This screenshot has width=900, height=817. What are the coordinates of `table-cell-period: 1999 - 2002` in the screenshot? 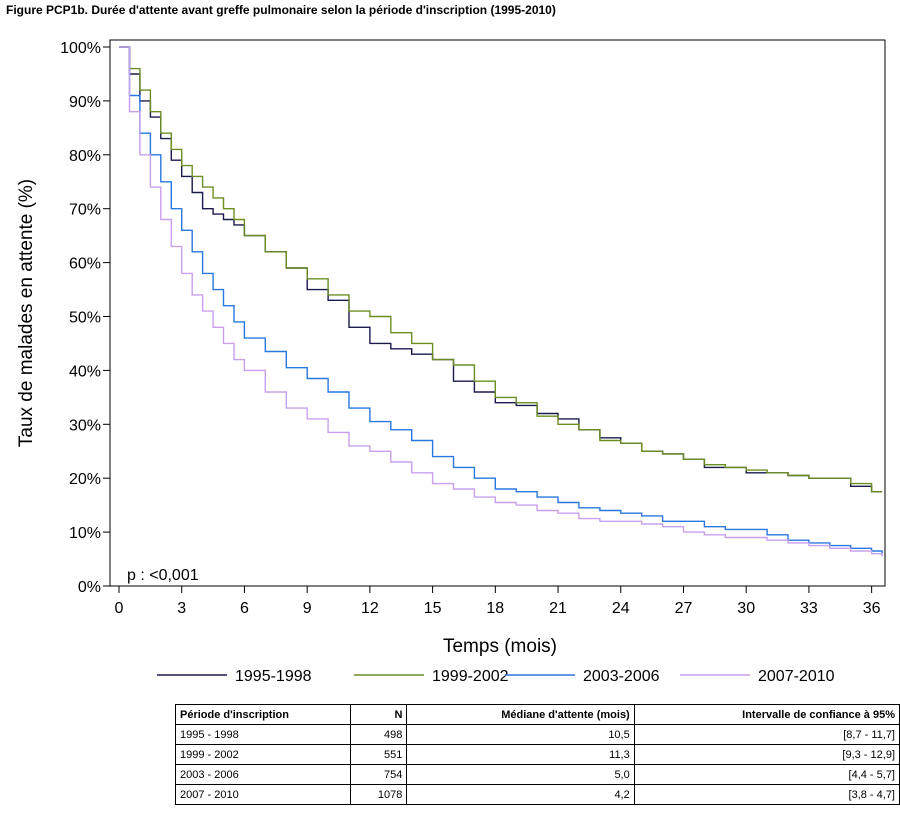 It's located at (263, 754).